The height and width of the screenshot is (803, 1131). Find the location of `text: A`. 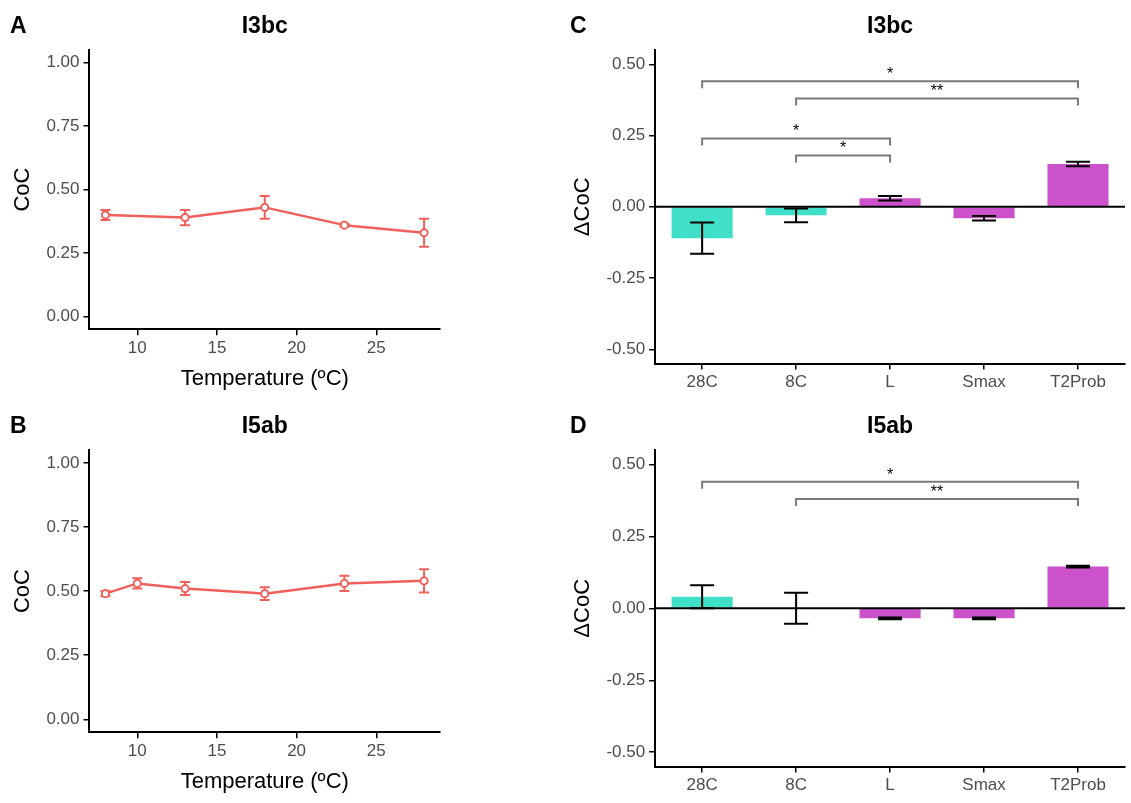

text: A is located at coordinates (18, 25).